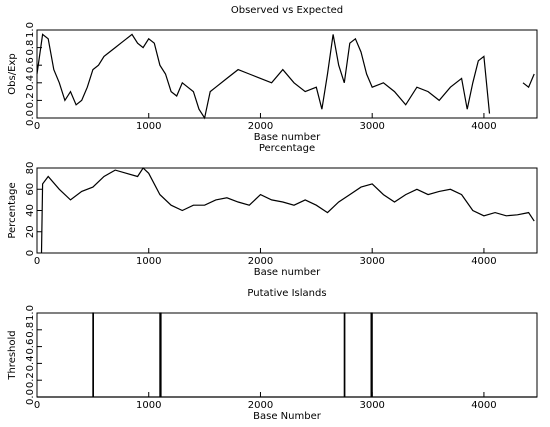 The width and height of the screenshot is (550, 427). Describe the element at coordinates (30, 168) in the screenshot. I see `y-tick-label: 80` at that location.